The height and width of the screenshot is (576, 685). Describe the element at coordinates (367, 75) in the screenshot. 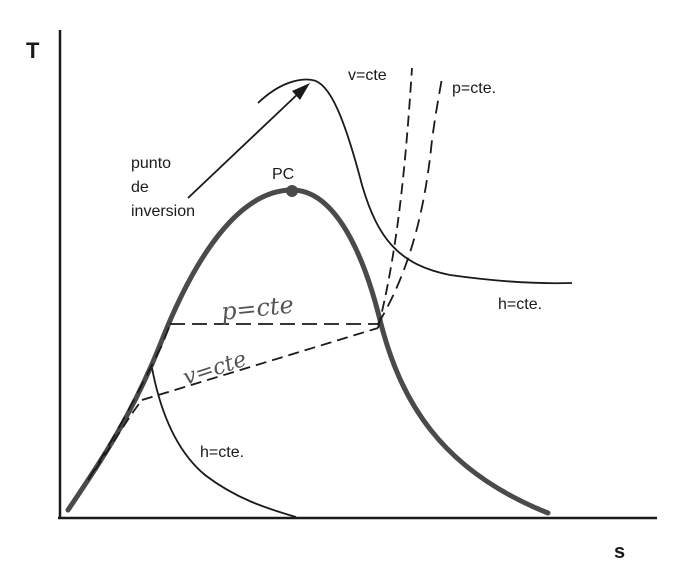

I see `isochore-label: v=cte` at that location.